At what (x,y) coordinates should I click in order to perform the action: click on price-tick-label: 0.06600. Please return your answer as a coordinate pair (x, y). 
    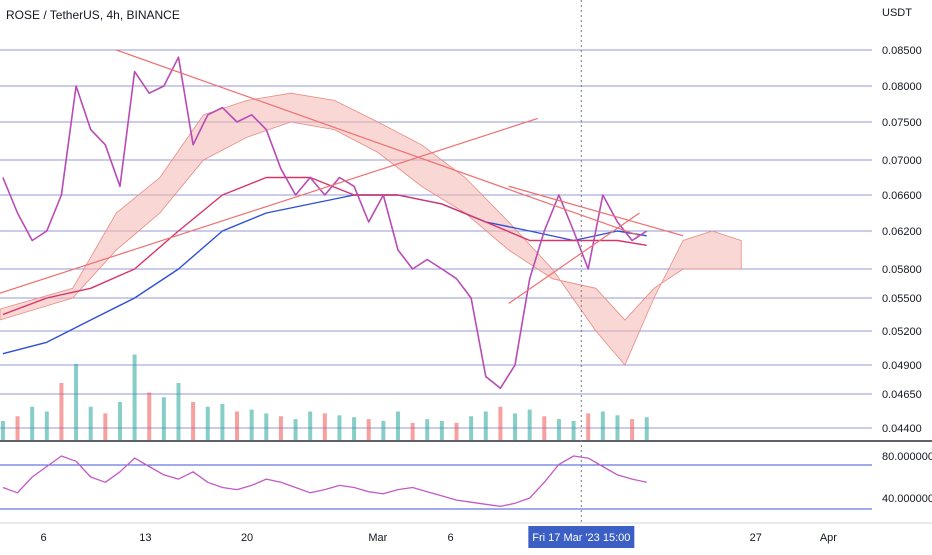
    Looking at the image, I should click on (902, 196).